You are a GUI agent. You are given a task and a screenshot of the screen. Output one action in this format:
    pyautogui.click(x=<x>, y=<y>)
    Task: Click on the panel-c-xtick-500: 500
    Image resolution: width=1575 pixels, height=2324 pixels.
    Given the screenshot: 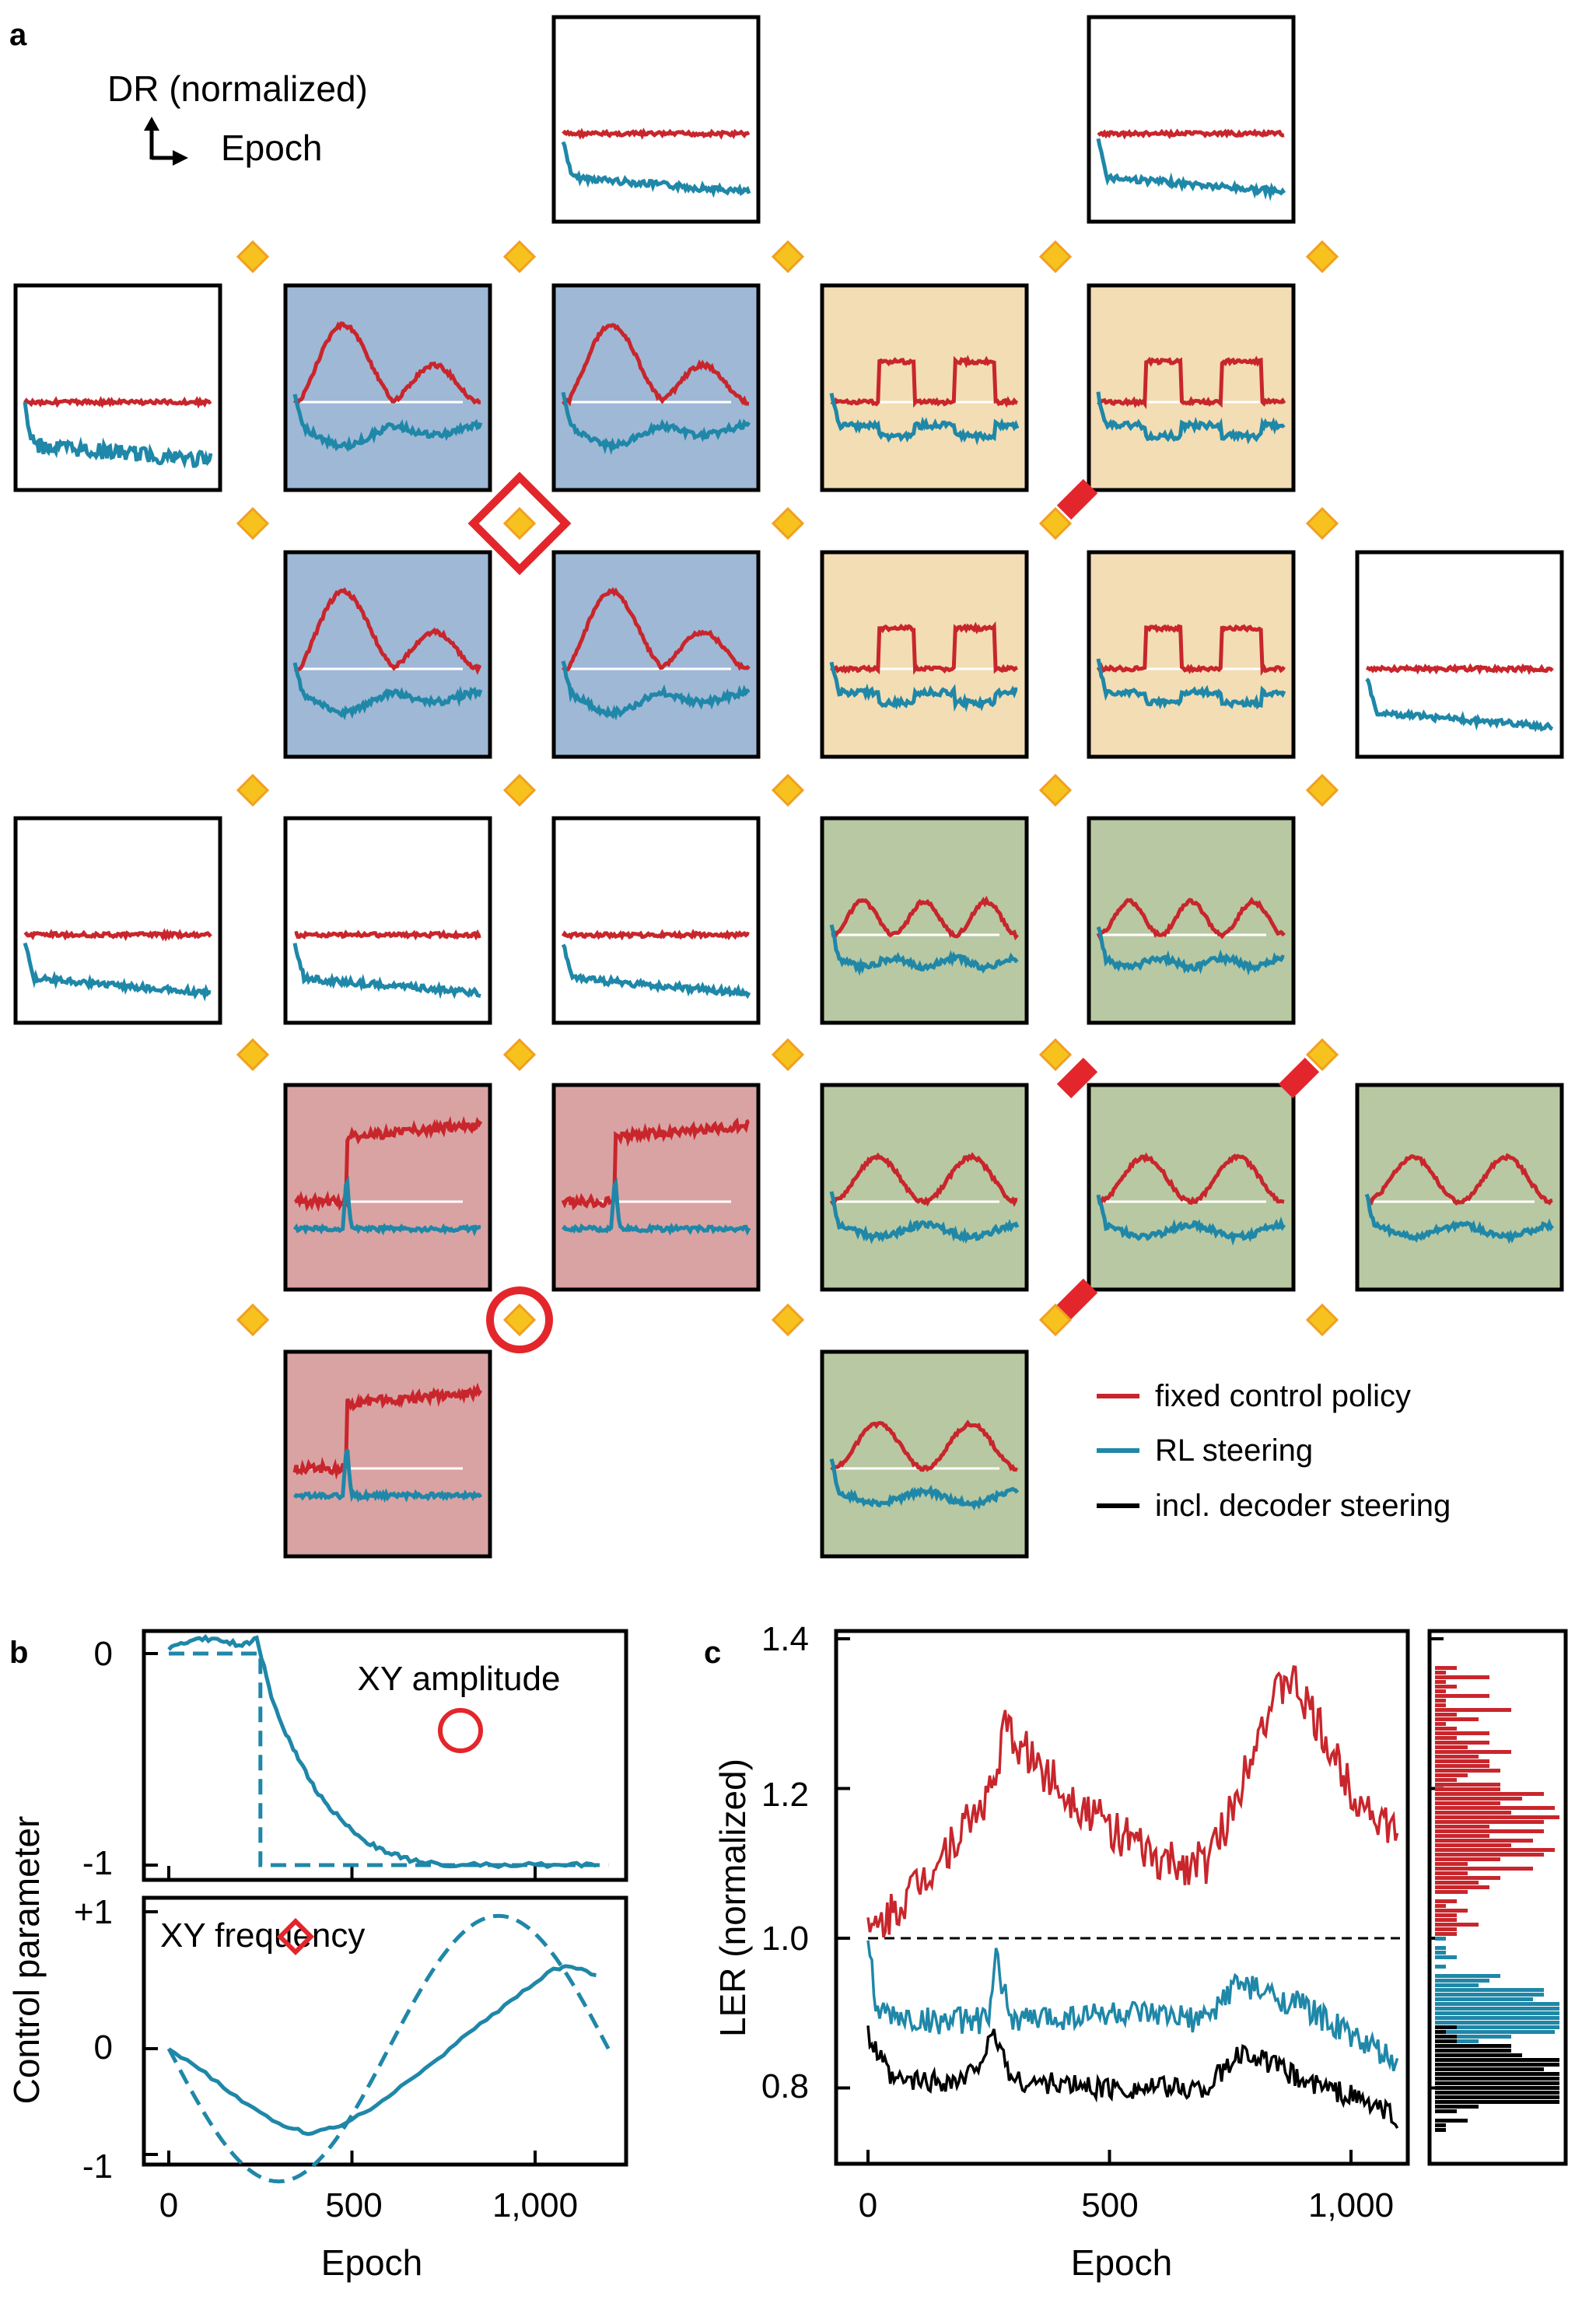 What is the action you would take?
    pyautogui.click(x=1109, y=2205)
    